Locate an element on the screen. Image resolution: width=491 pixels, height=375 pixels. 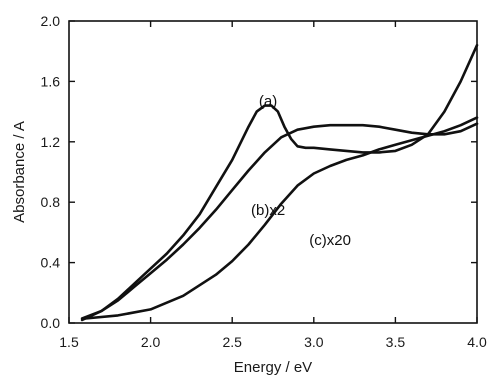
y-axis-title: Absorbance / A is located at coordinates (19, 172).